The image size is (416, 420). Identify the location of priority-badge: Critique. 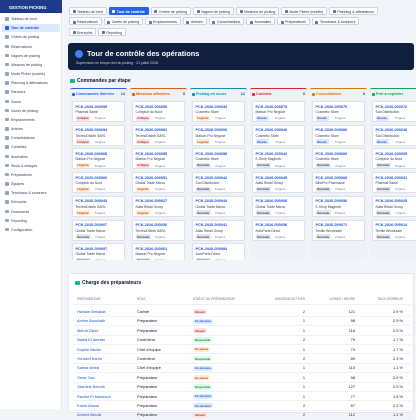
(83, 118).